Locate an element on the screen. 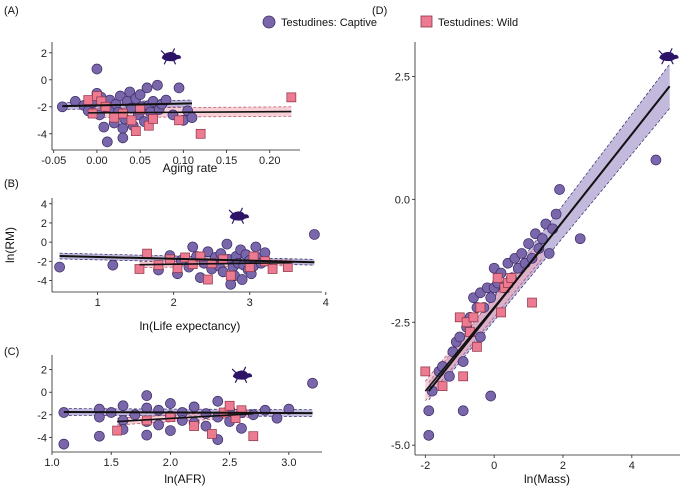  x-tick-label: 0.10 is located at coordinates (183, 161).